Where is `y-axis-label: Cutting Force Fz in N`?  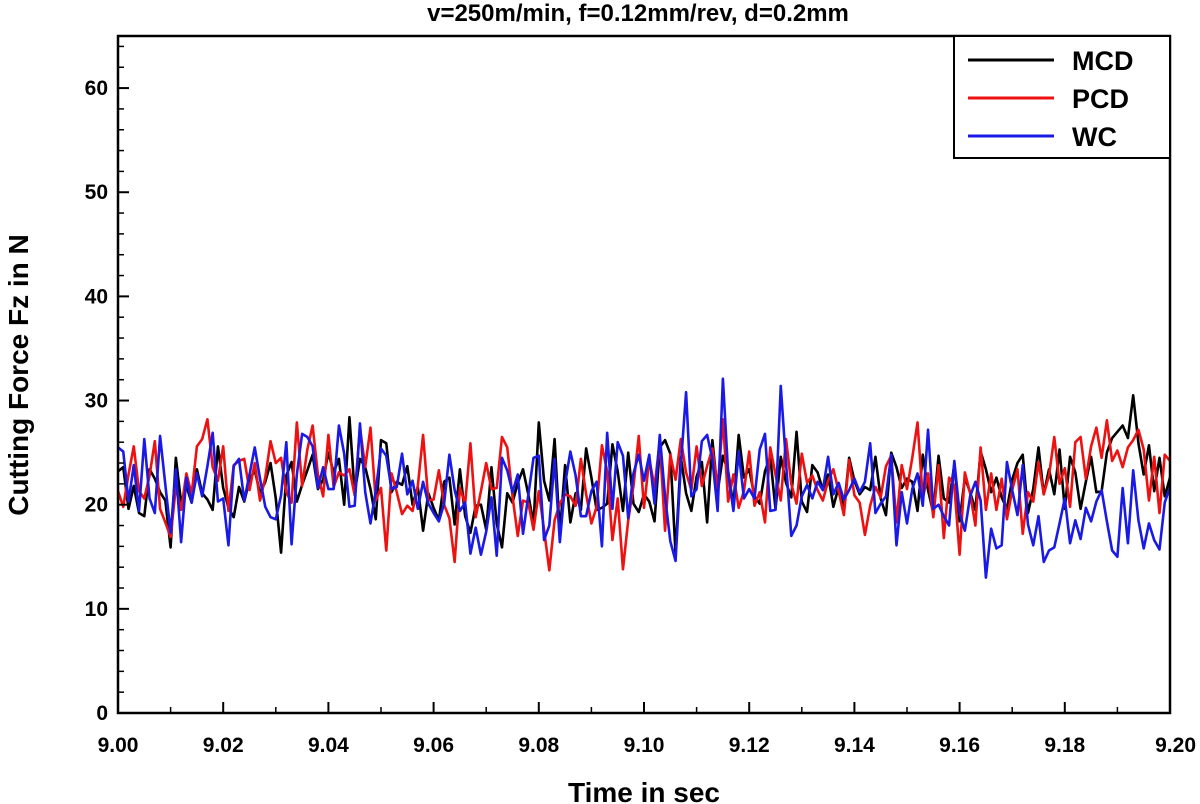 y-axis-label: Cutting Force Fz in N is located at coordinates (18, 375).